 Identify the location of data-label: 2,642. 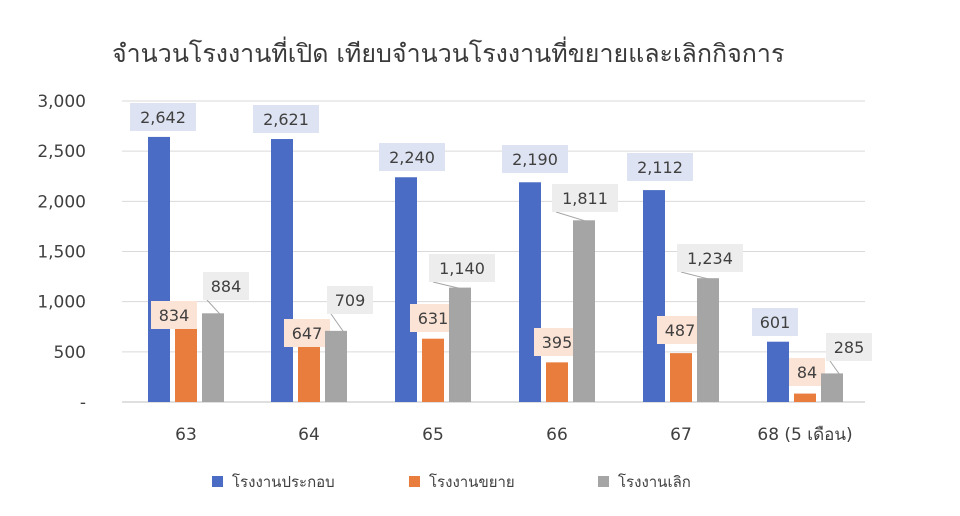
(163, 117).